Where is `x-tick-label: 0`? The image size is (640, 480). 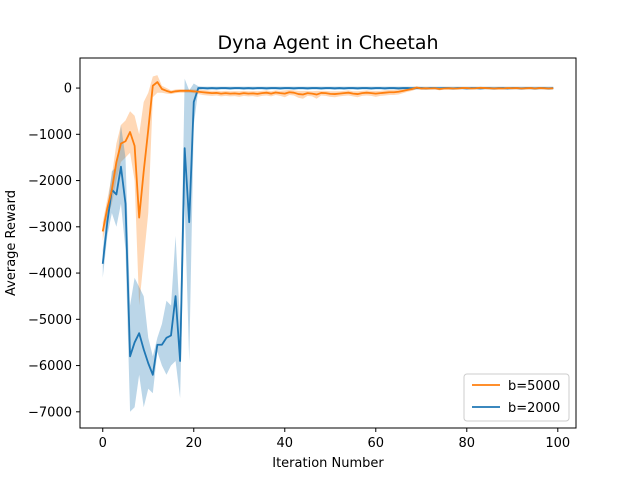
x-tick-label: 0 is located at coordinates (103, 443).